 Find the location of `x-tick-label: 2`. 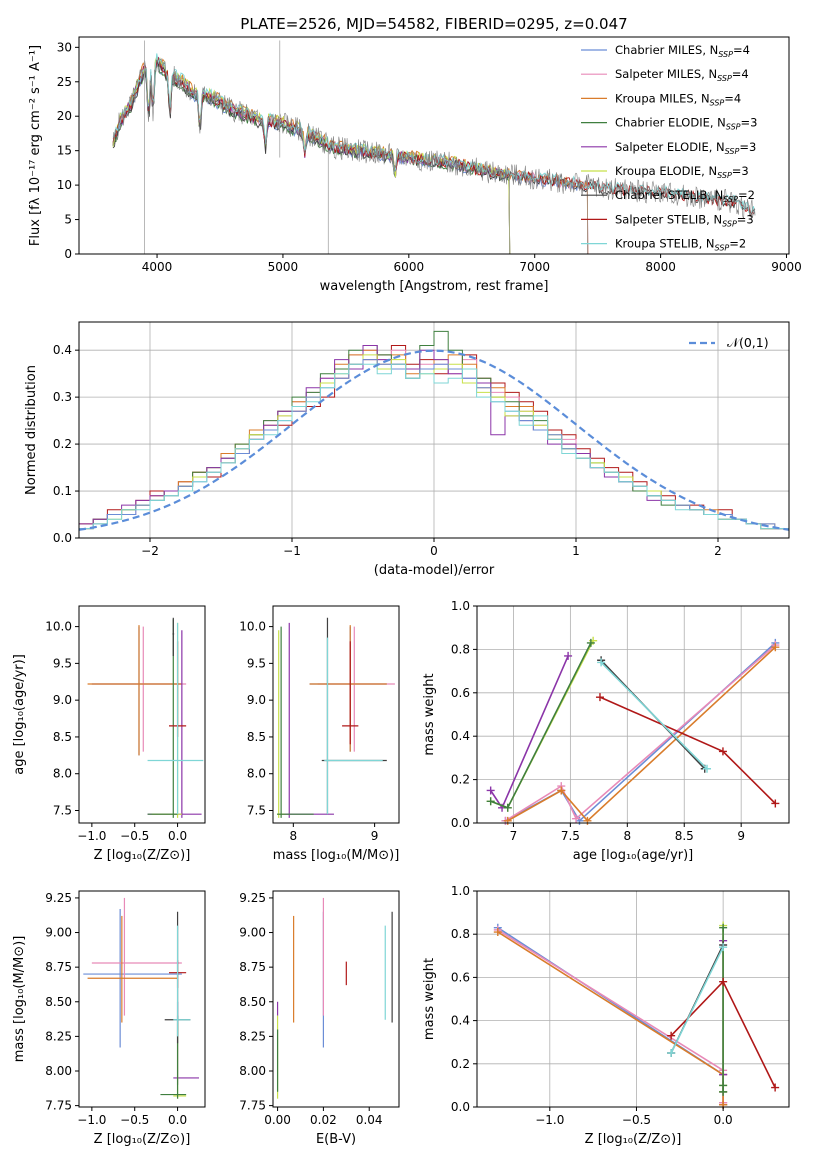

x-tick-label: 2 is located at coordinates (718, 551).